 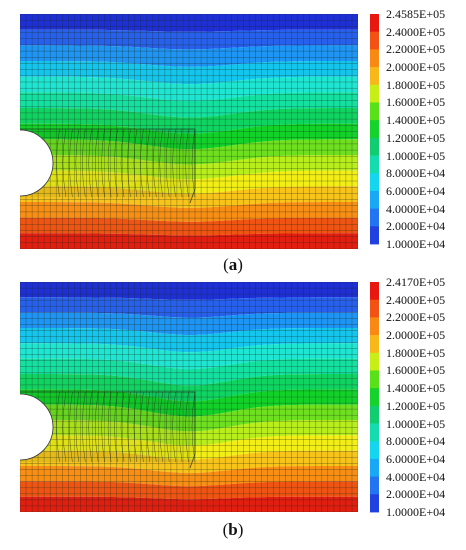 What do you see at coordinates (416, 282) in the screenshot?
I see `legend-label: 2.4170E+05` at bounding box center [416, 282].